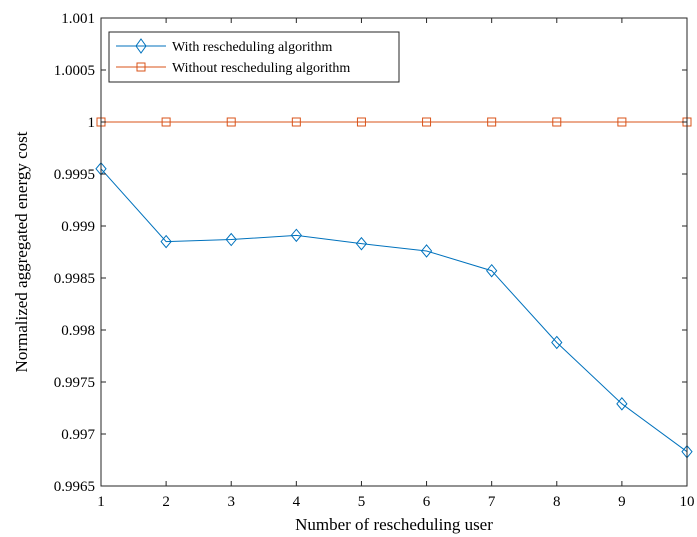 This screenshot has height=537, width=697. Describe the element at coordinates (231, 502) in the screenshot. I see `x-tick-label: 3` at that location.